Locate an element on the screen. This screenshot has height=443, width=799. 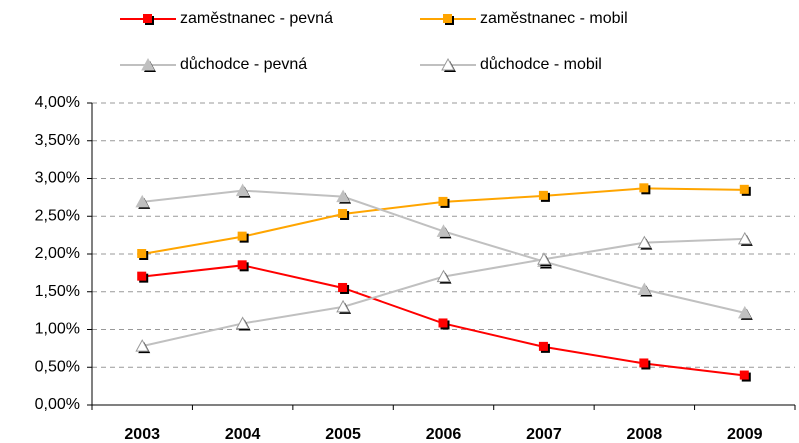
legend-label: důchodce - pevná is located at coordinates (243, 64).